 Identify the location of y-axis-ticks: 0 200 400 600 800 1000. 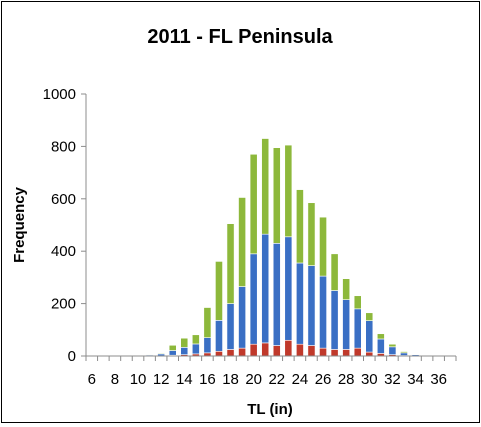
(64, 225).